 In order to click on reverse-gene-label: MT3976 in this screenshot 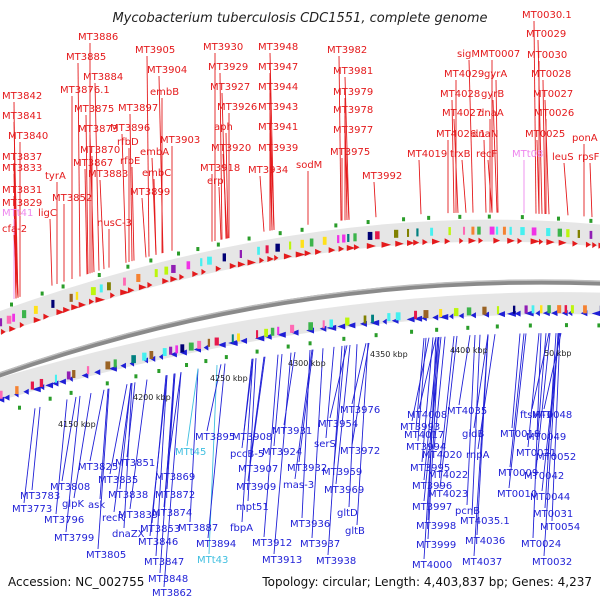, I will do `click(360, 410)`.